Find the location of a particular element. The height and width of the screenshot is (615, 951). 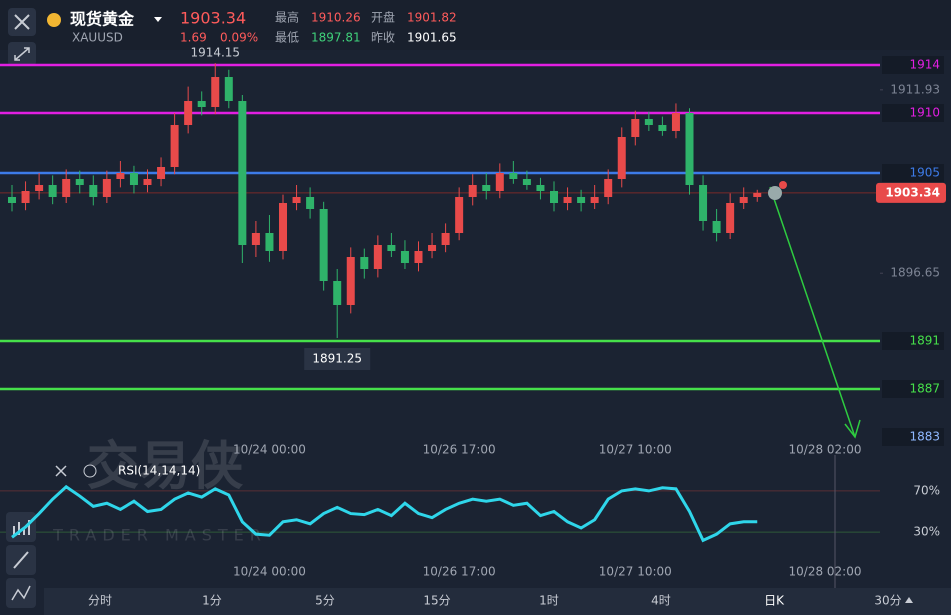

tab-caret is located at coordinates (909, 600).